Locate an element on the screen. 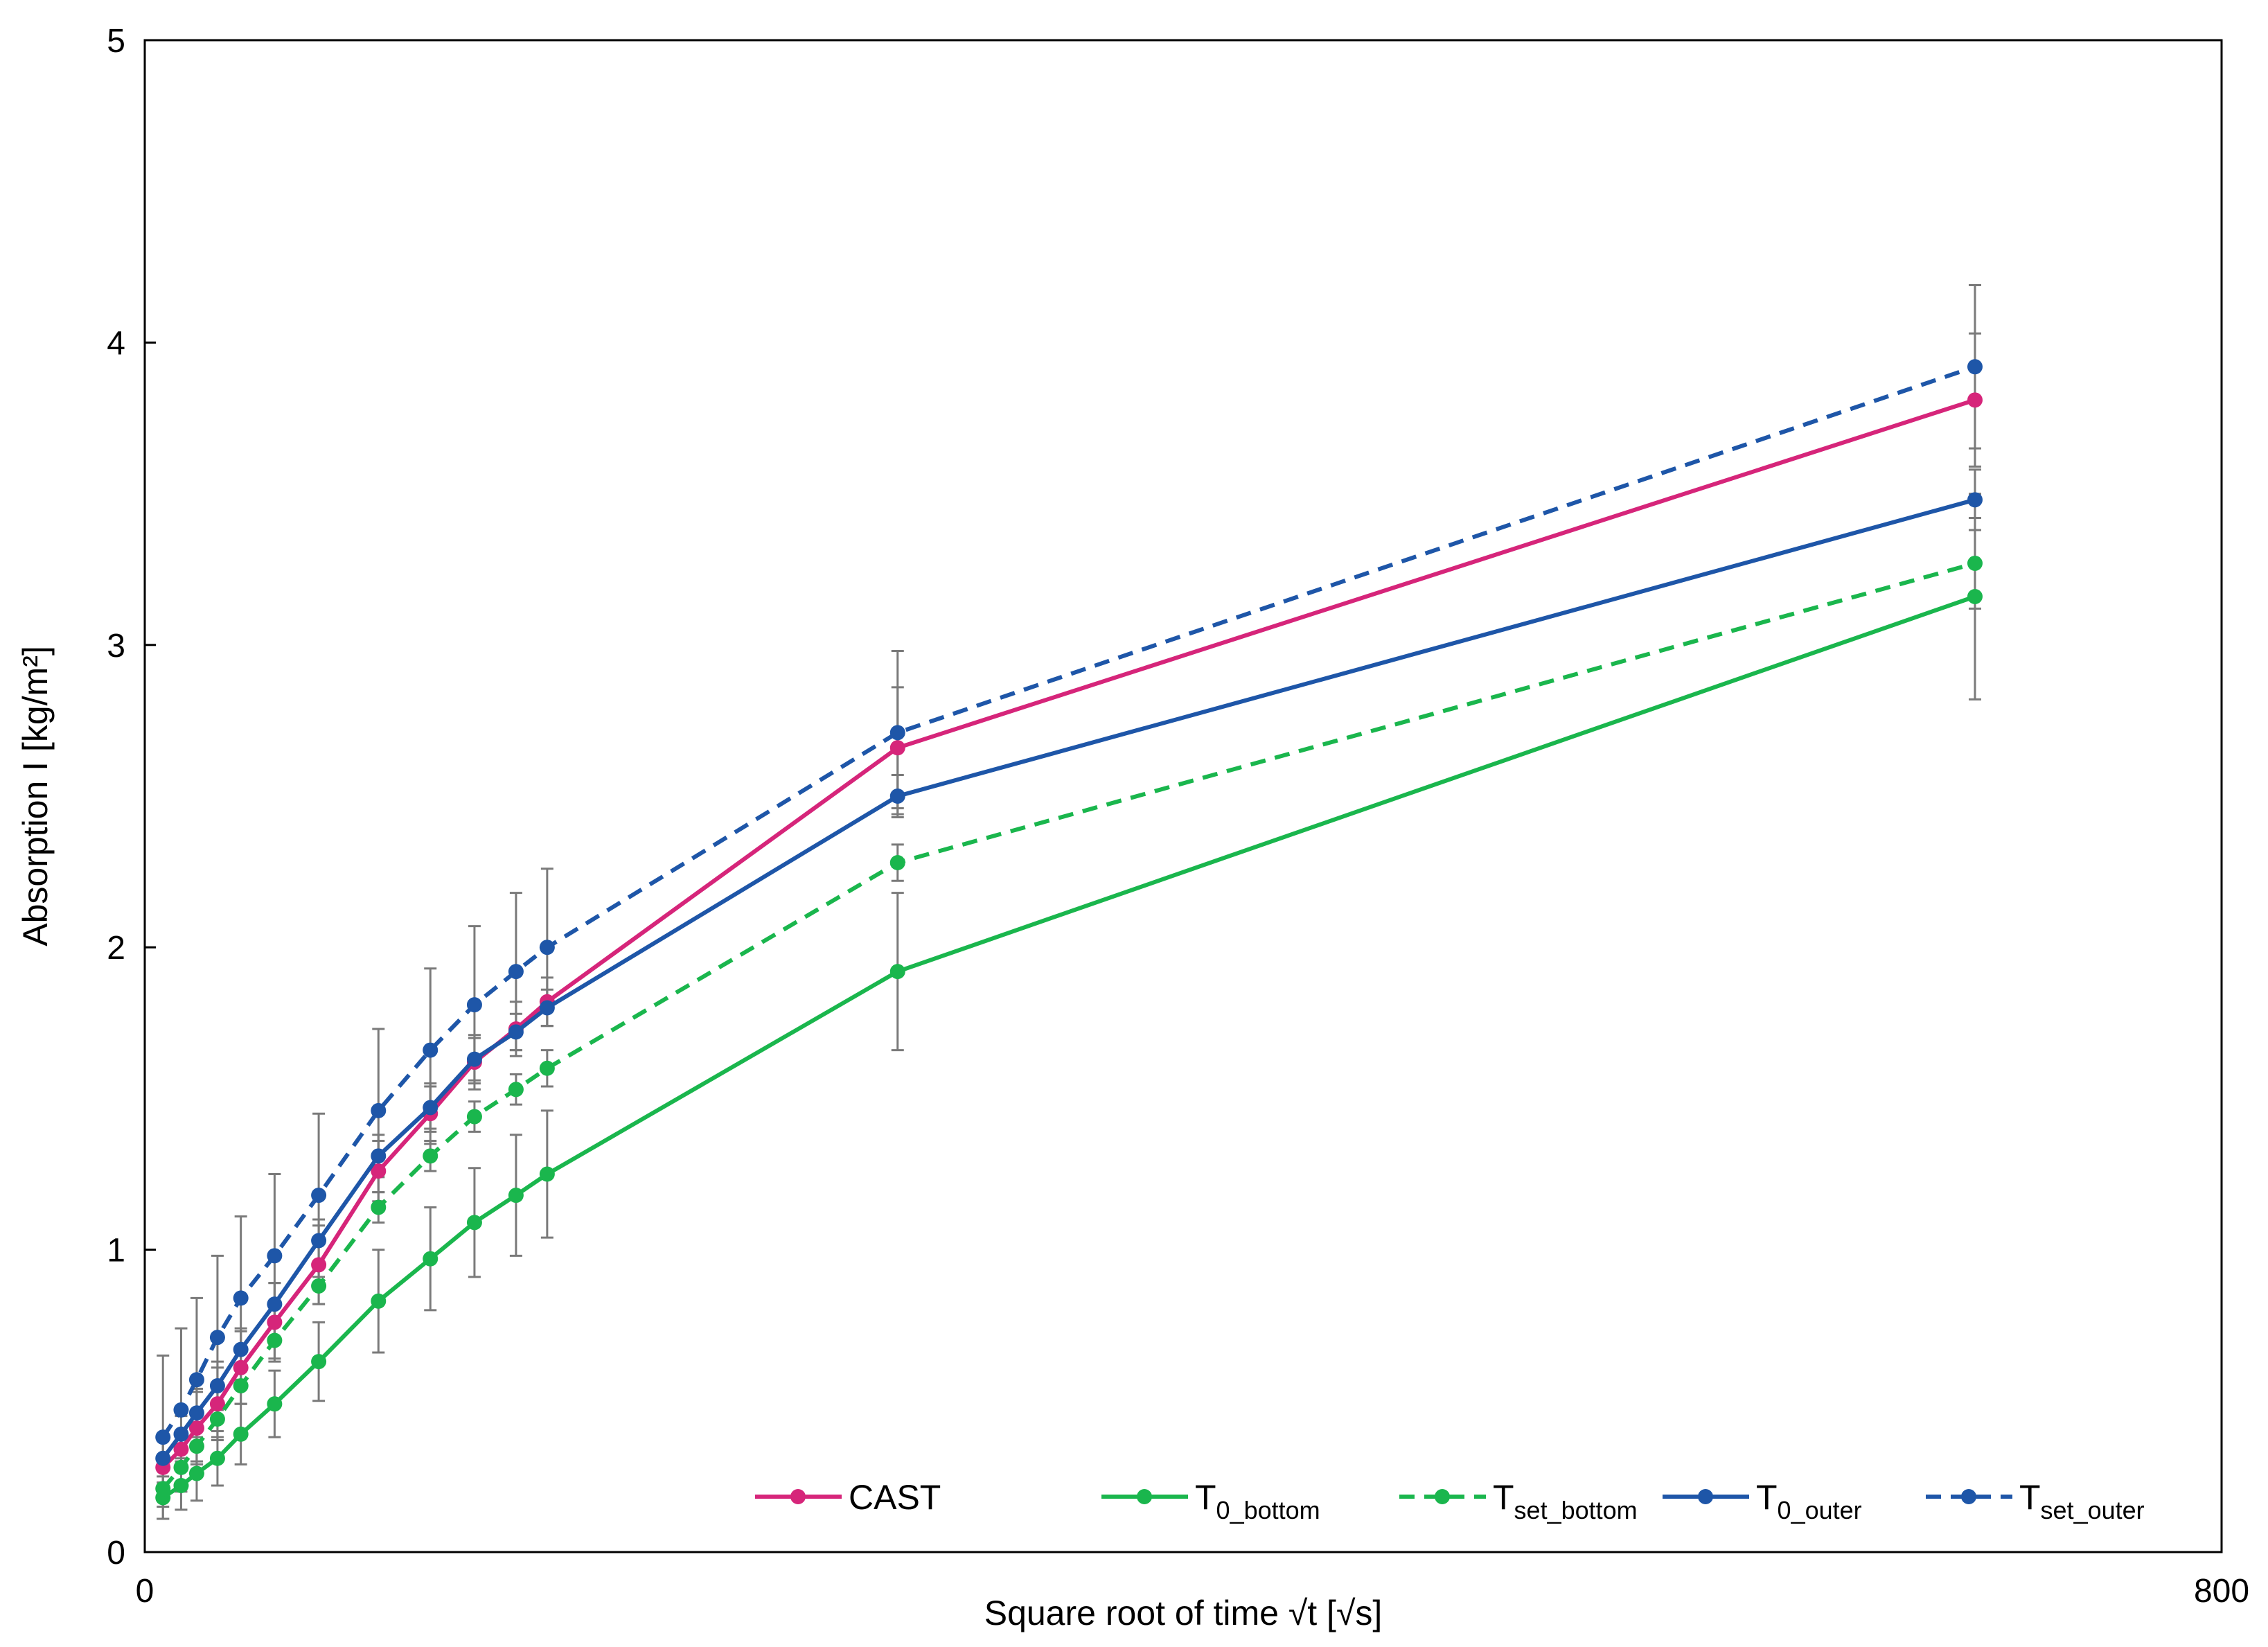  legend-label: Tset_outer is located at coordinates (2082, 1501).